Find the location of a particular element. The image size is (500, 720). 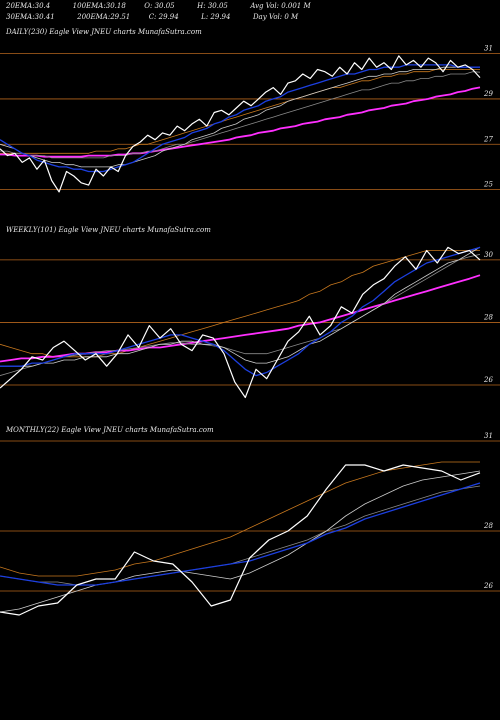

low-label: L: is located at coordinates (205, 17).